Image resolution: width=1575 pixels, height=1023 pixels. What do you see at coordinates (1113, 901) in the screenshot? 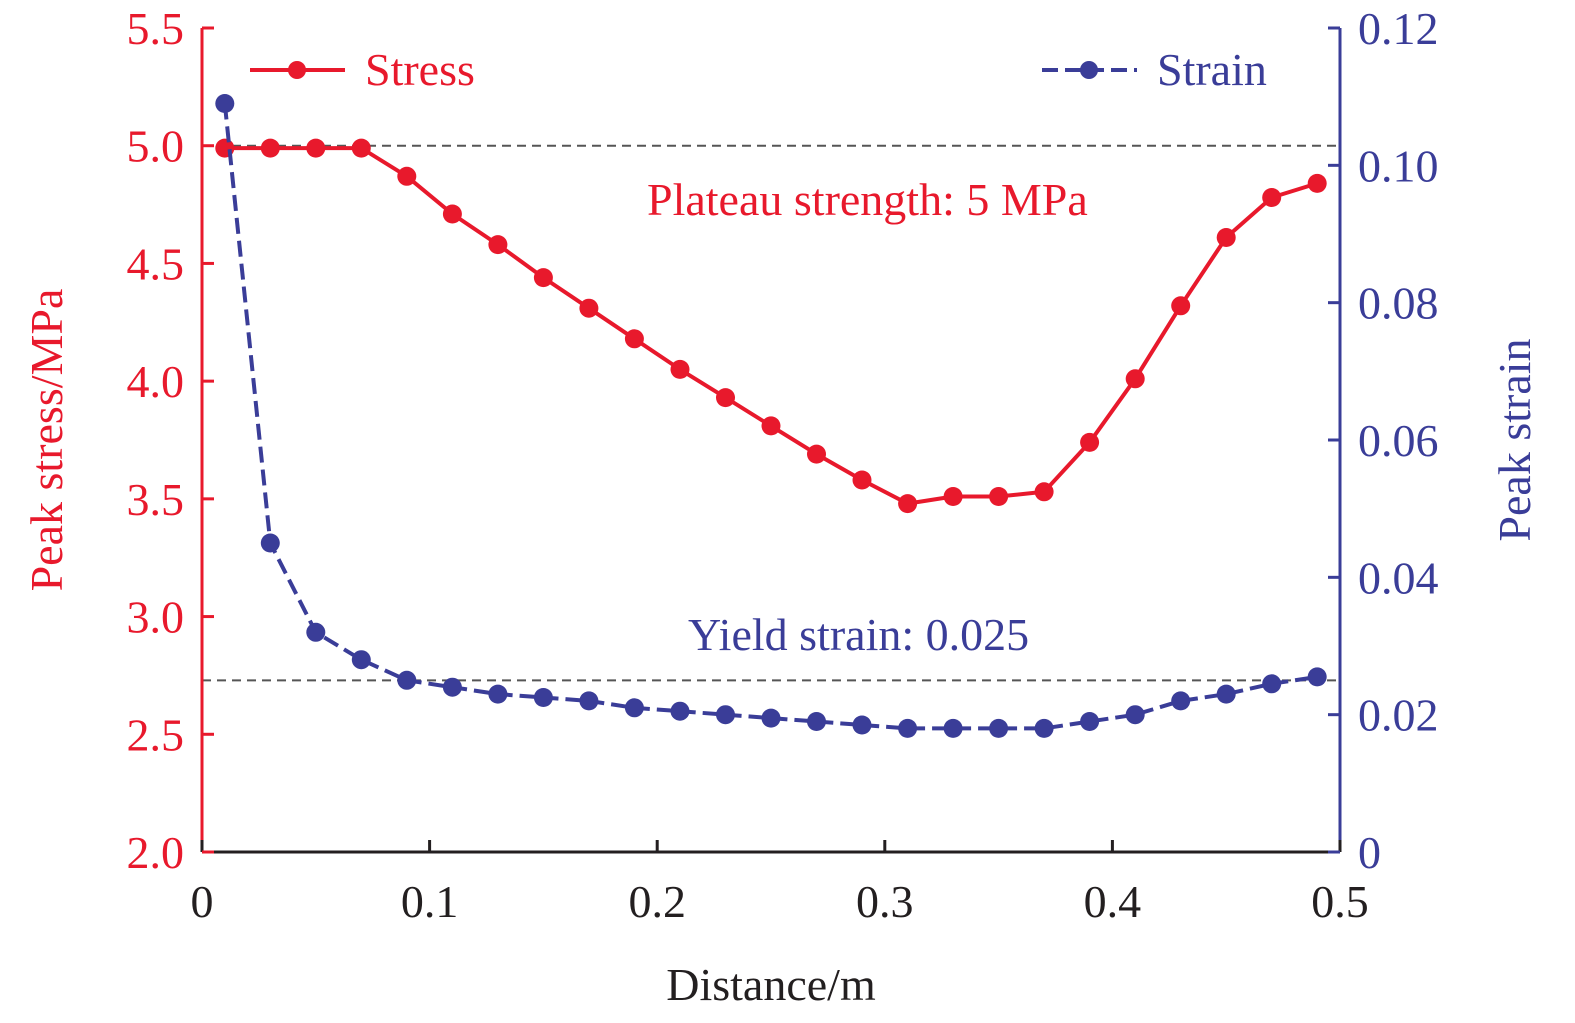
I see `x-tick-label: 0.4` at bounding box center [1113, 901].